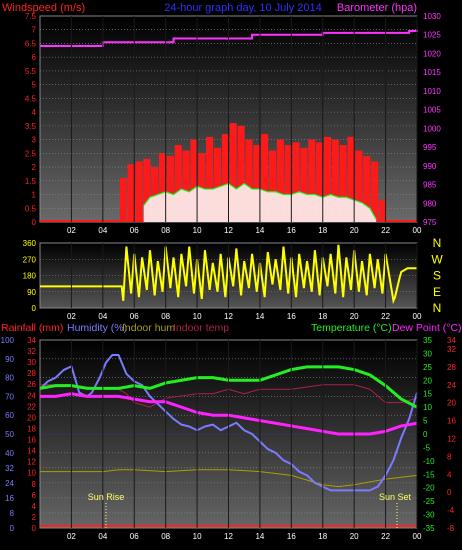 The width and height of the screenshot is (462, 550). Describe the element at coordinates (106, 497) in the screenshot. I see `sunrise-label: Sun Rise` at that location.